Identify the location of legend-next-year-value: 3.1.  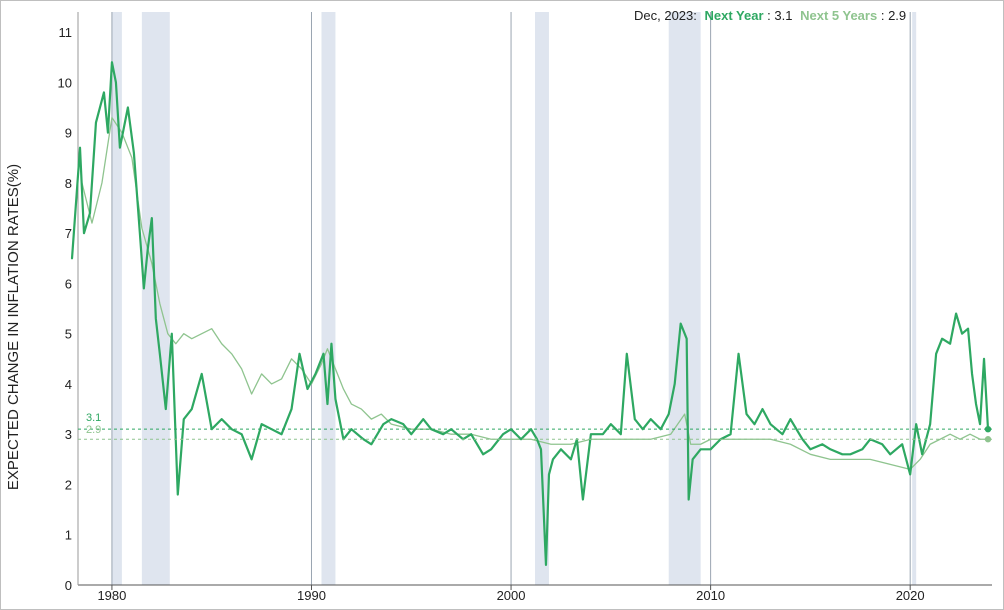
(783, 15).